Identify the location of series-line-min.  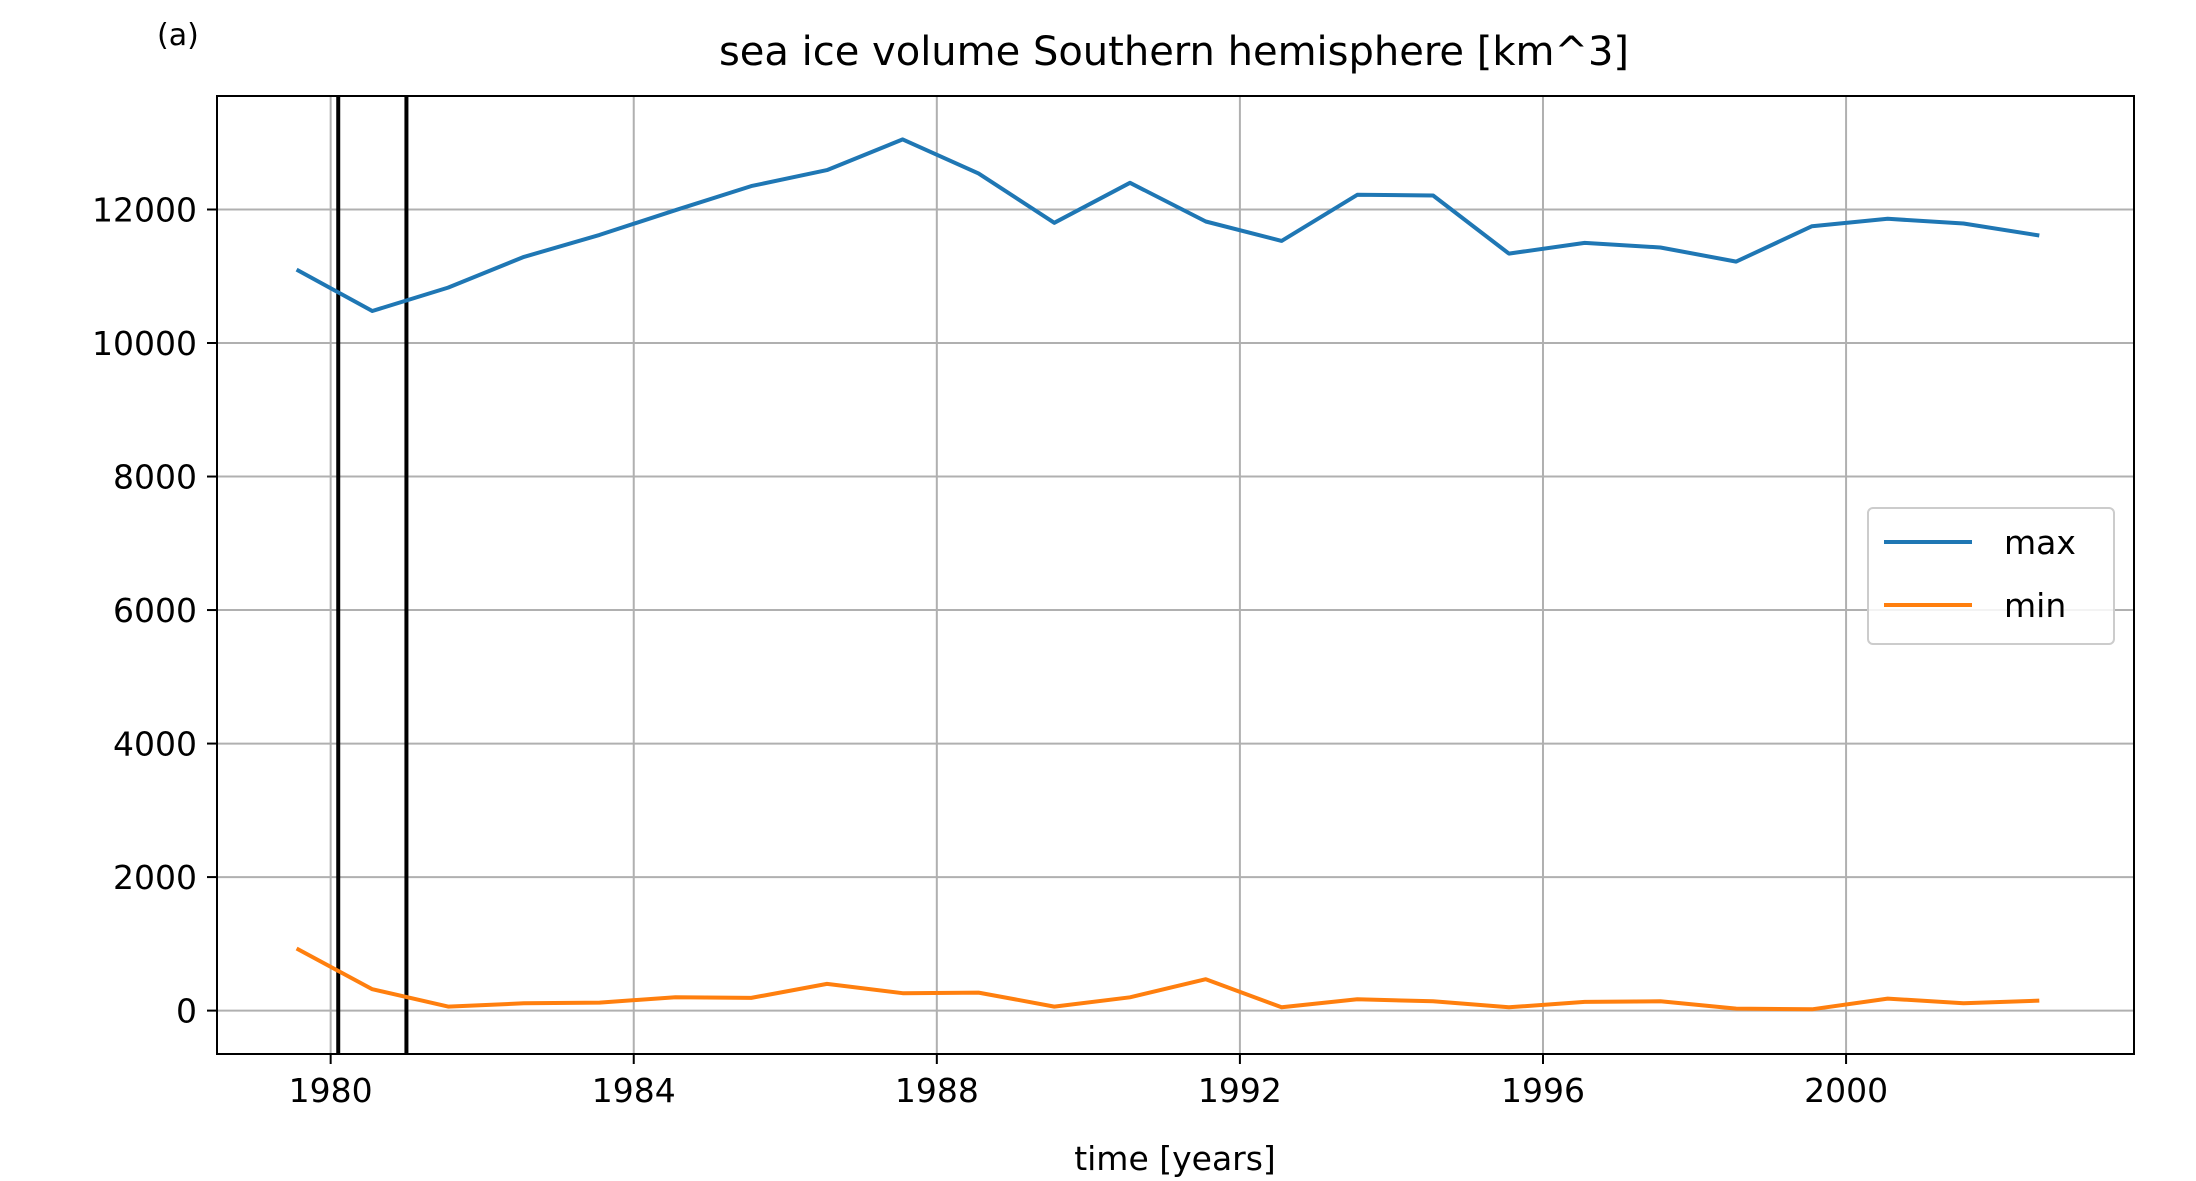
(1167, 979).